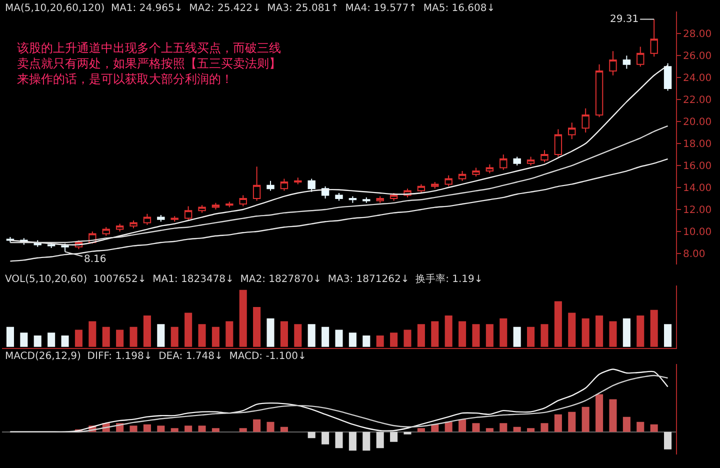 Image resolution: width=720 pixels, height=468 pixels. Describe the element at coordinates (697, 56) in the screenshot. I see `y-tick-label: 26.00` at that location.